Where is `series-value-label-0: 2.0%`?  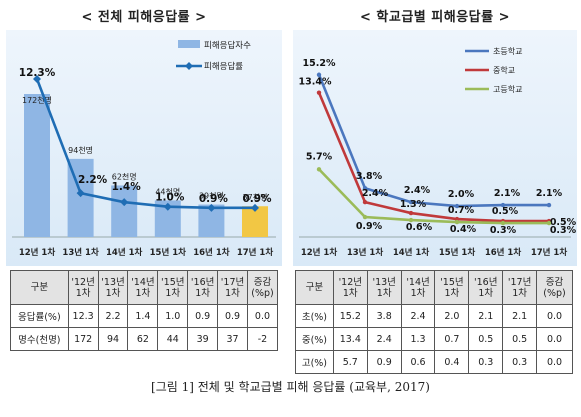
series-value-label-0: 2.0% is located at coordinates (461, 194).